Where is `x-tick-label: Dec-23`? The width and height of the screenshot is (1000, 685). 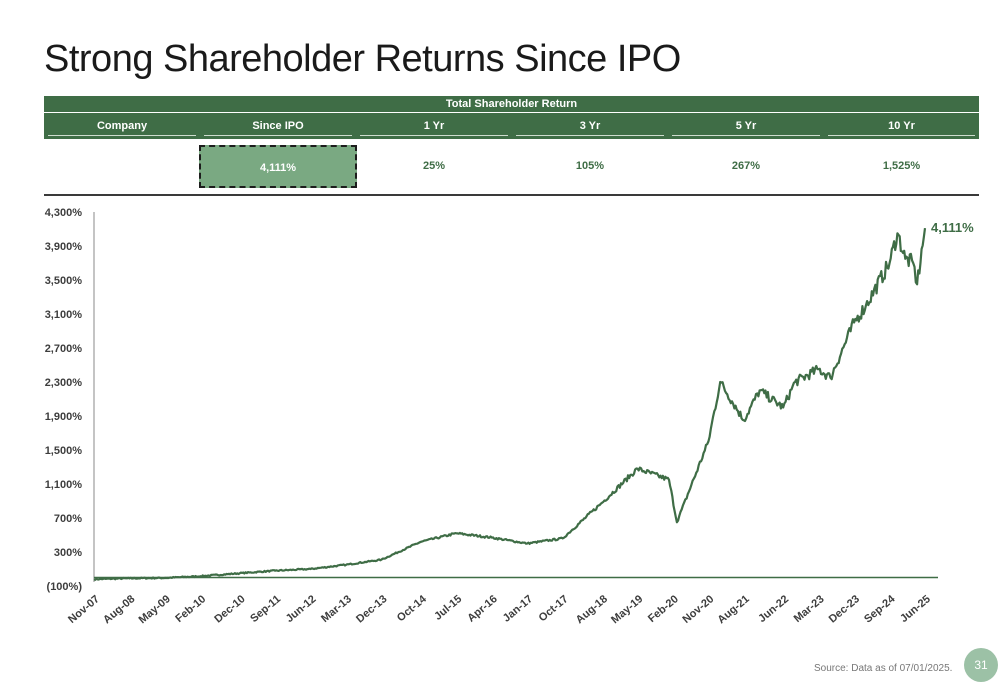
x-tick-label: Dec-23 is located at coordinates (844, 609).